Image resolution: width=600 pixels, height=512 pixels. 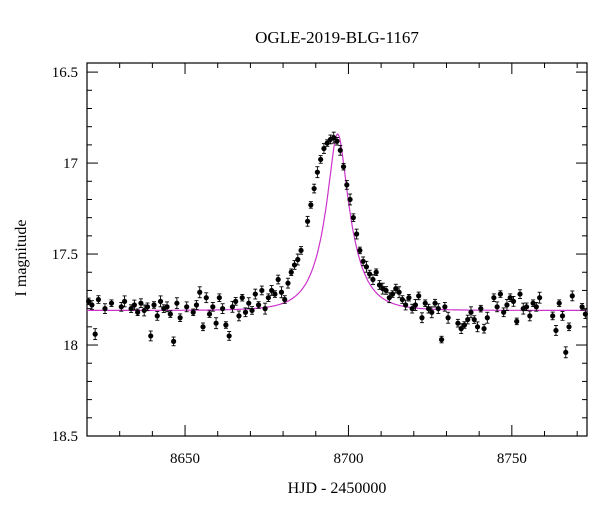 I want to click on x-tick-label: 8650, so click(x=185, y=459).